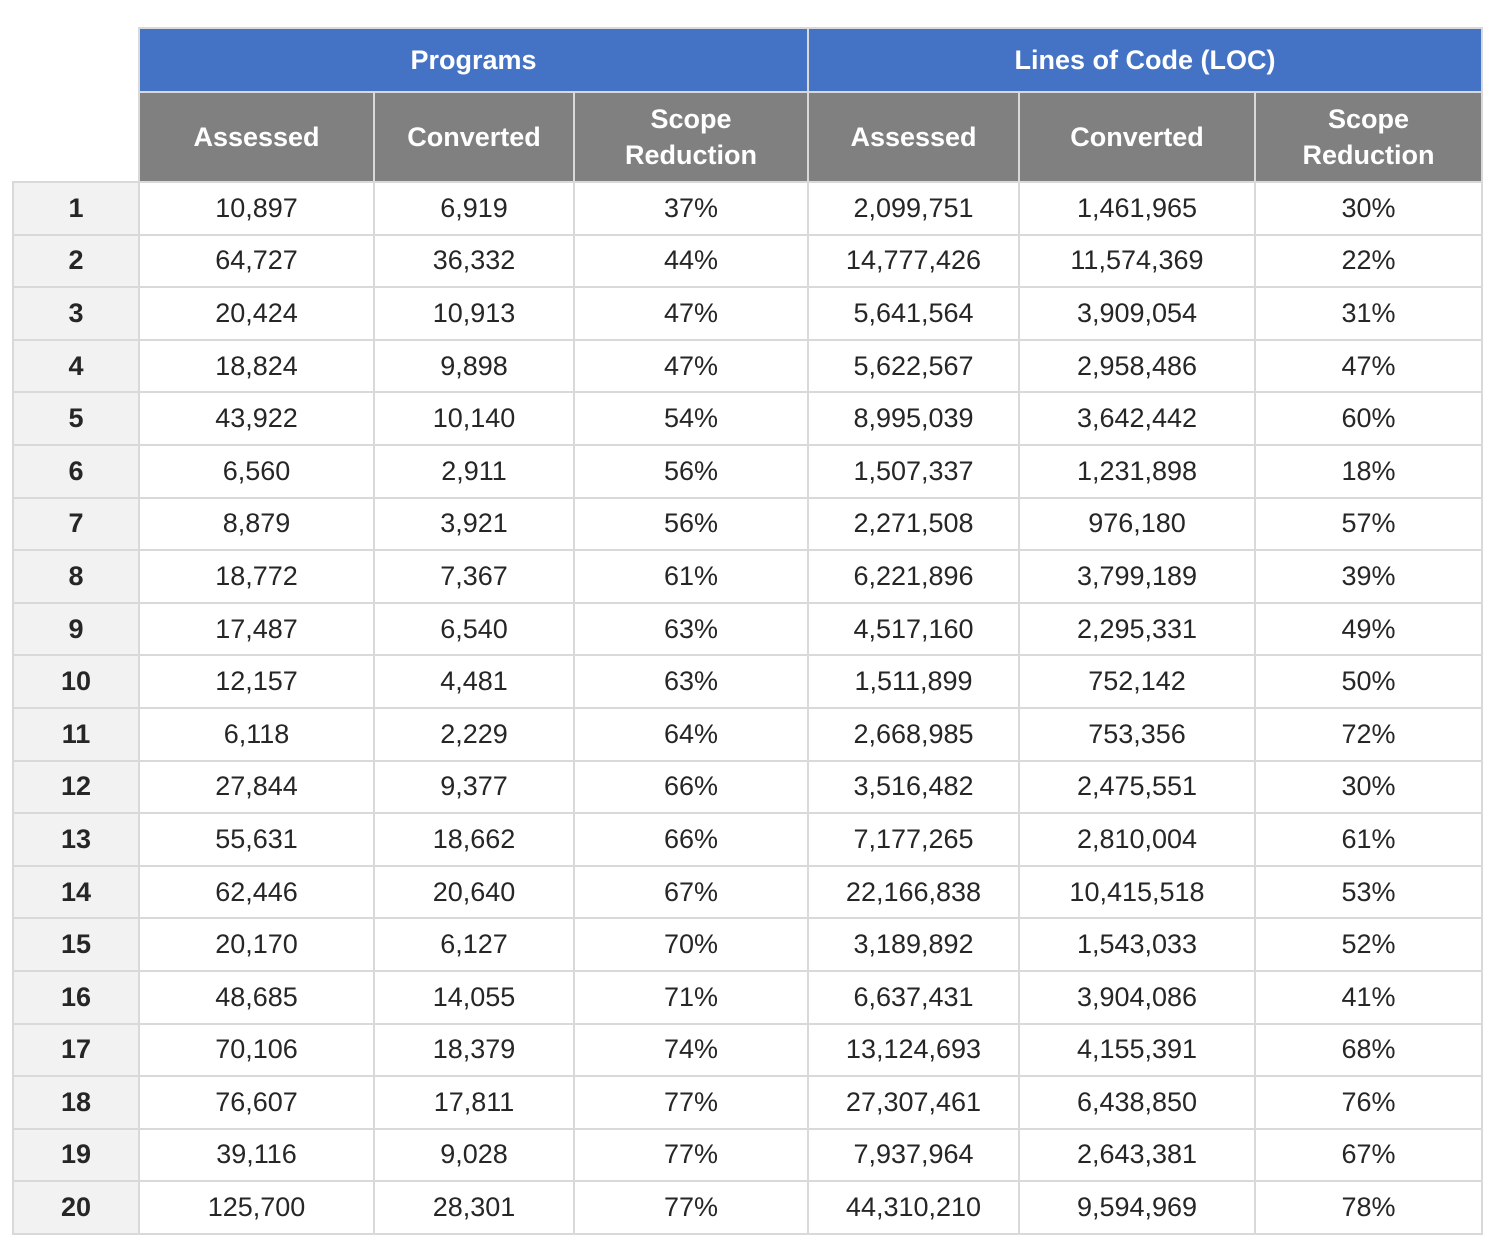  I want to click on row-number: 3, so click(76, 313).